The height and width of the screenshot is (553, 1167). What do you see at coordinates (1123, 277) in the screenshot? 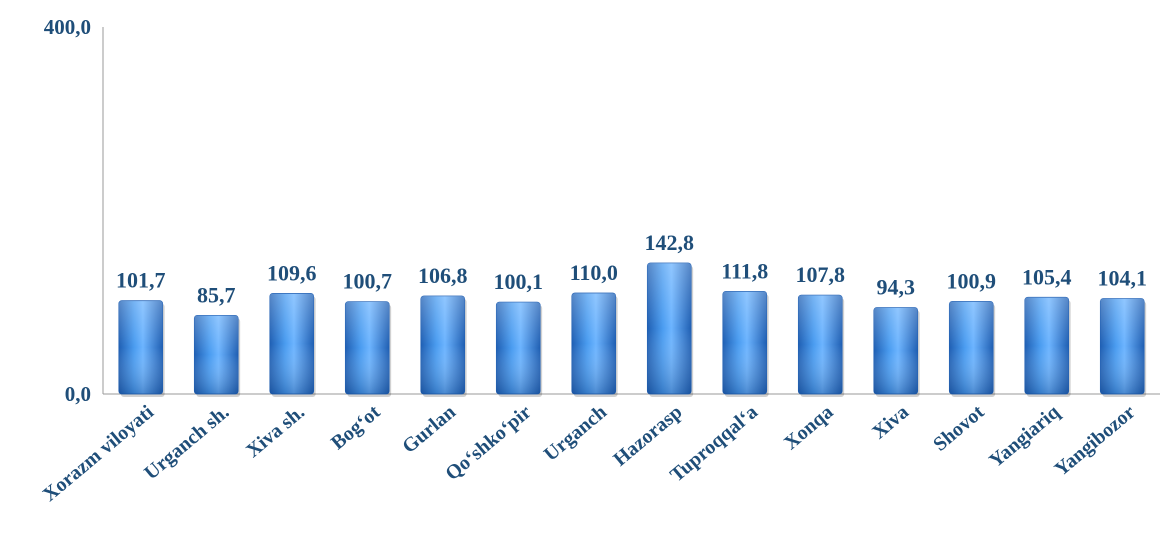
I see `data-label: 104,1` at bounding box center [1123, 277].